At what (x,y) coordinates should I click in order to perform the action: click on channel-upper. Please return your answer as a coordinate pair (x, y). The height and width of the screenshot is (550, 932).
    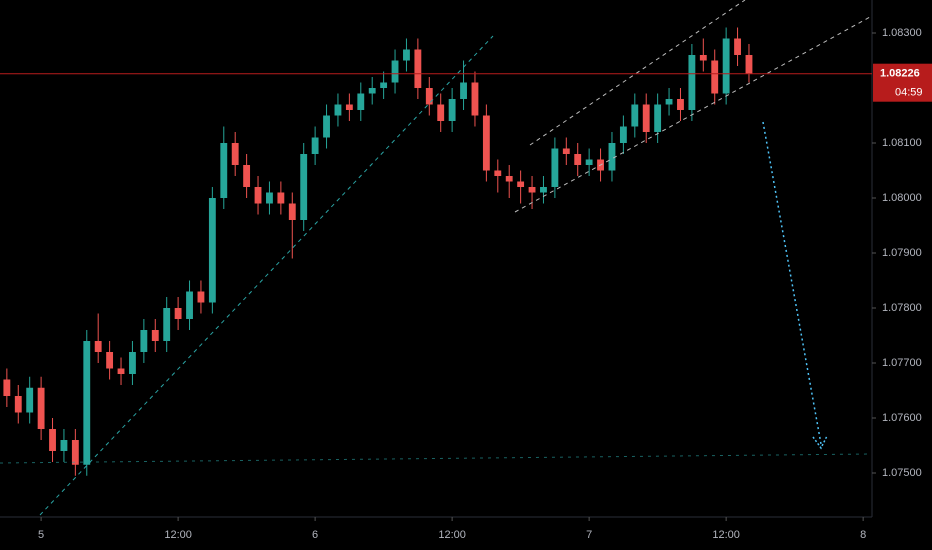
    Looking at the image, I should click on (637, 73).